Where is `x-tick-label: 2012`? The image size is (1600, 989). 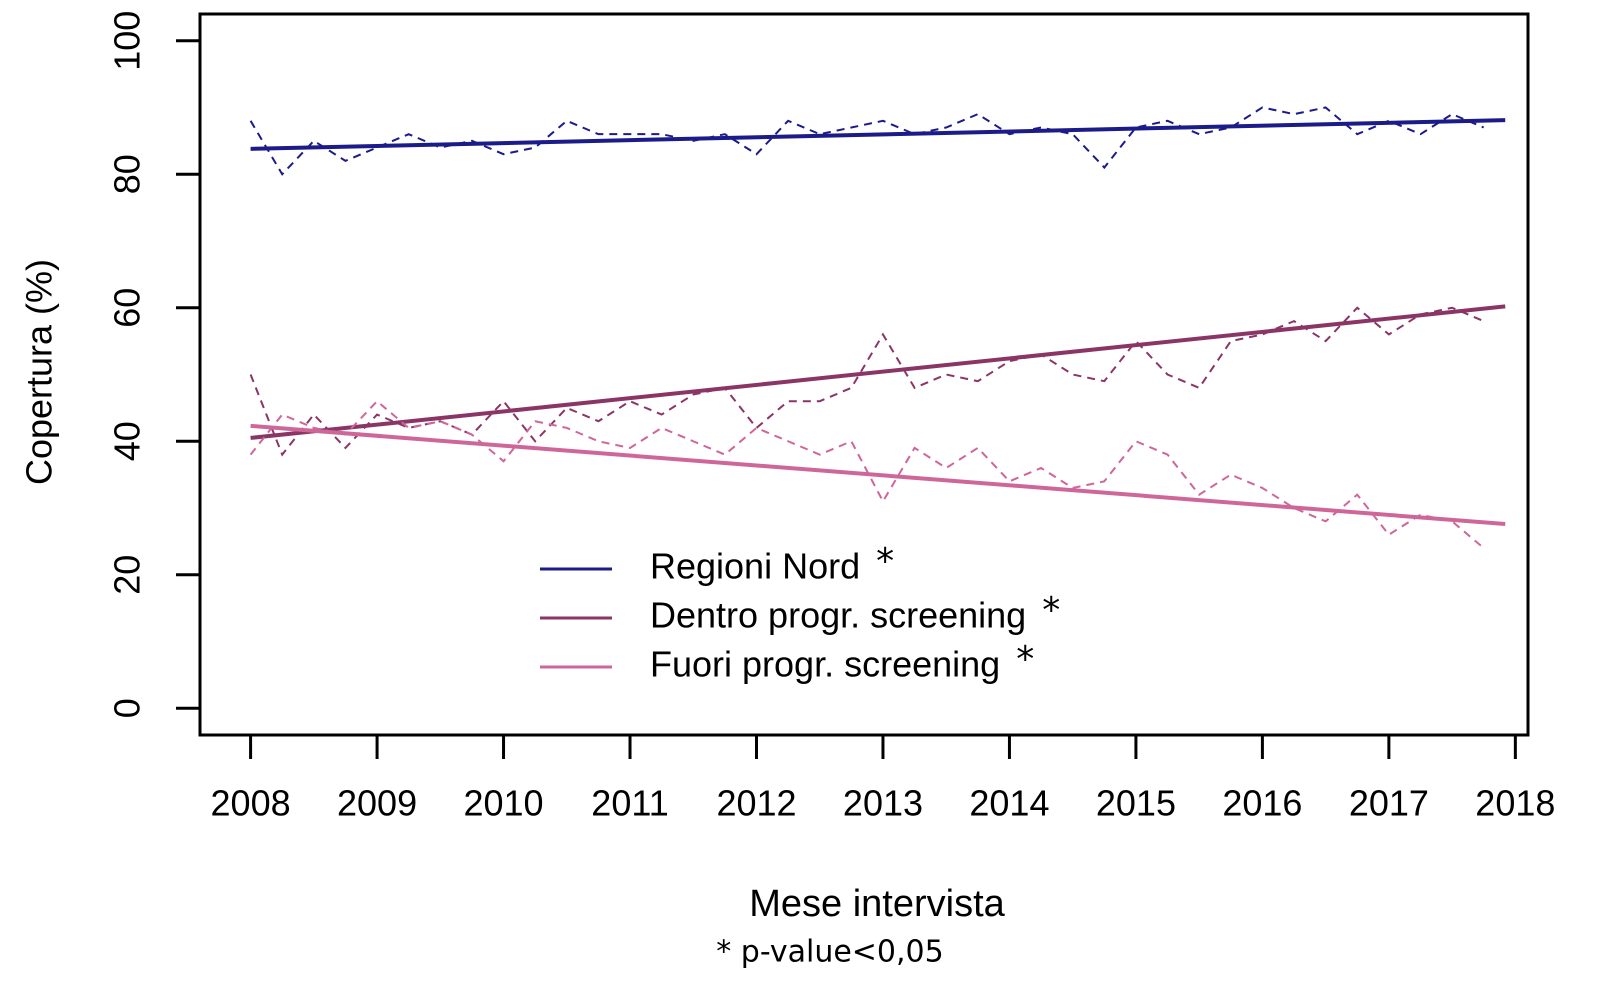 x-tick-label: 2012 is located at coordinates (756, 803).